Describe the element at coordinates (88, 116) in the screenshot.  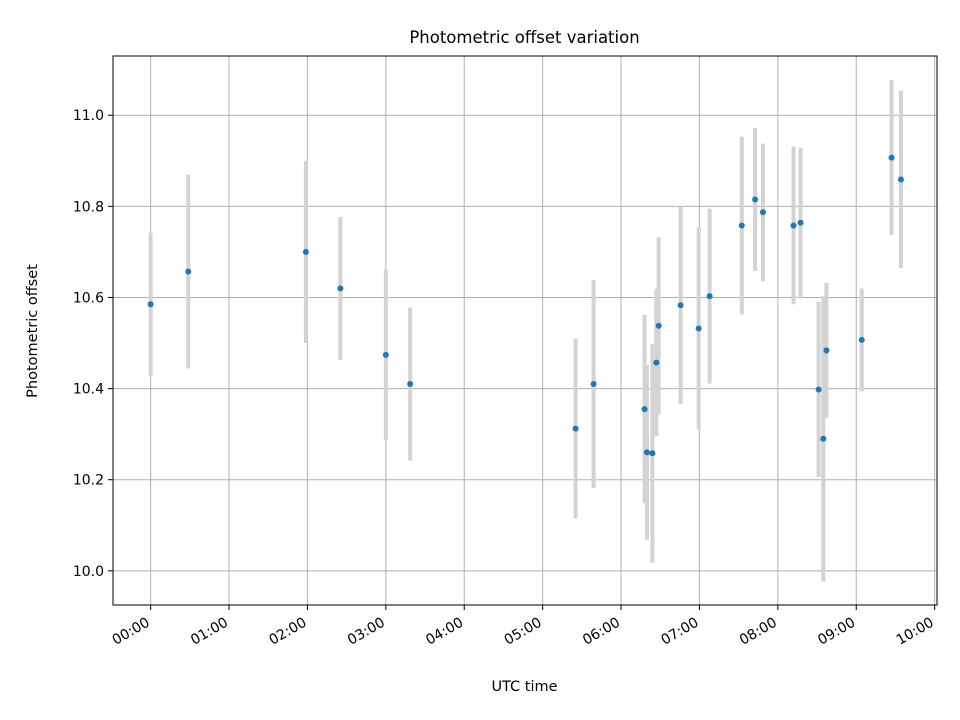
I see `y-tick-label: 11.0` at that location.